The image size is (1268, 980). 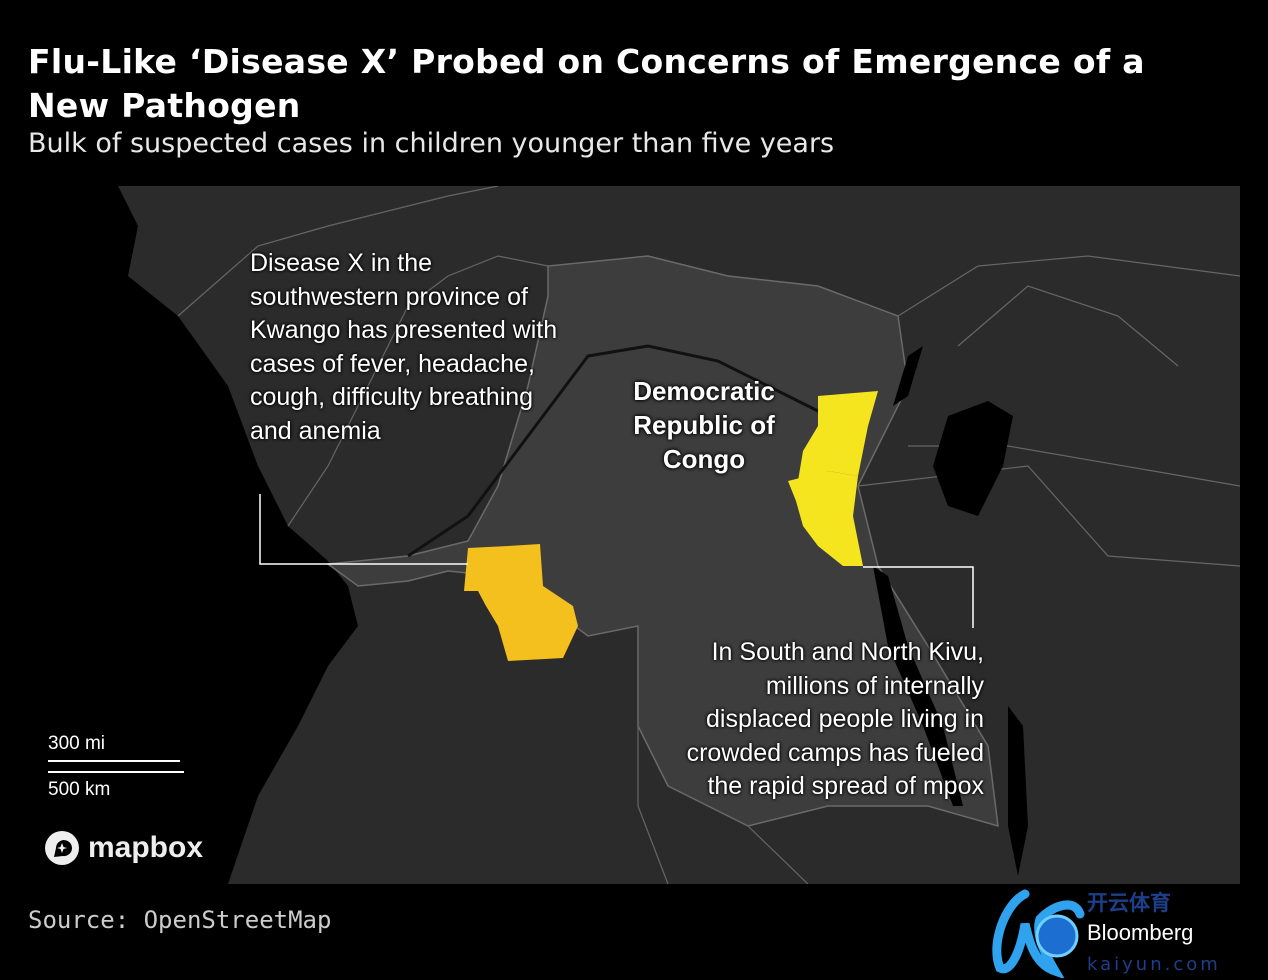 I want to click on scale-miles: 300 mi, so click(x=77, y=743).